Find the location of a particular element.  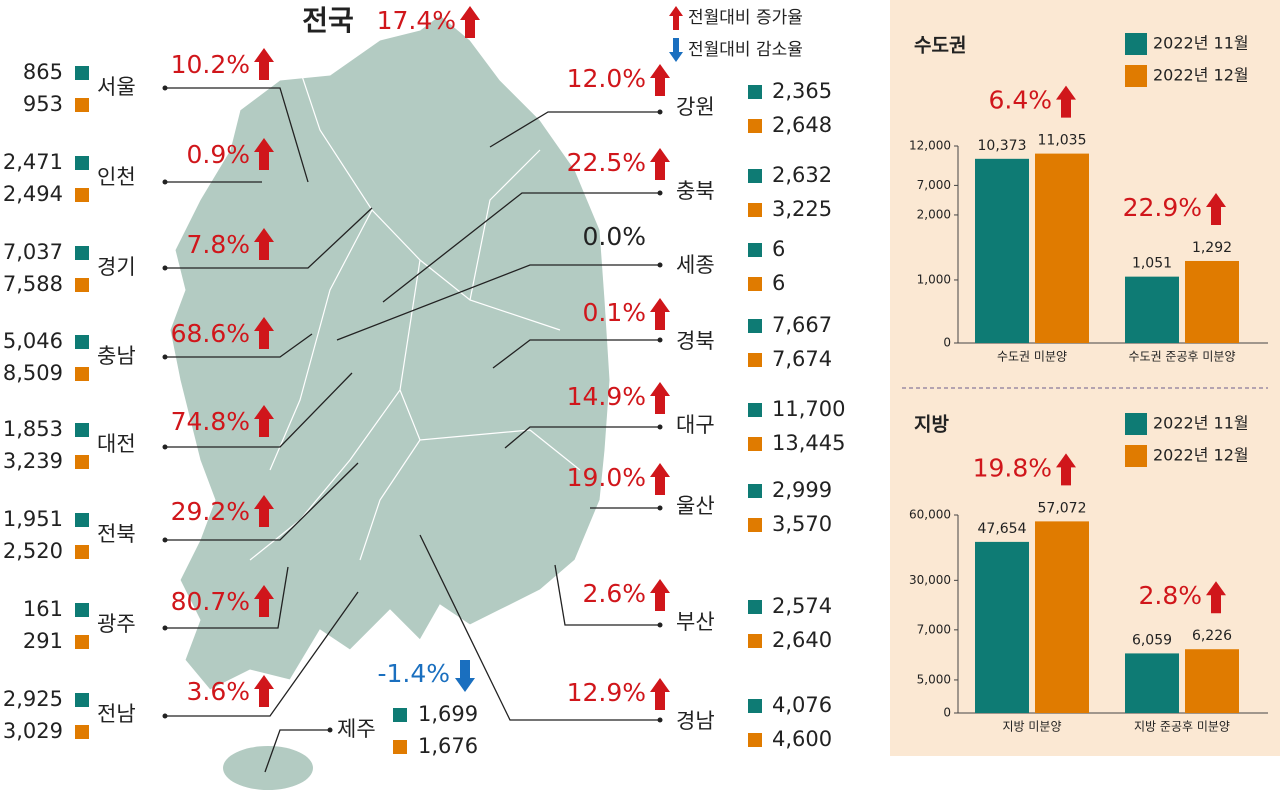

x-tick-label: 지방 준공후 미분양 is located at coordinates (1182, 727).